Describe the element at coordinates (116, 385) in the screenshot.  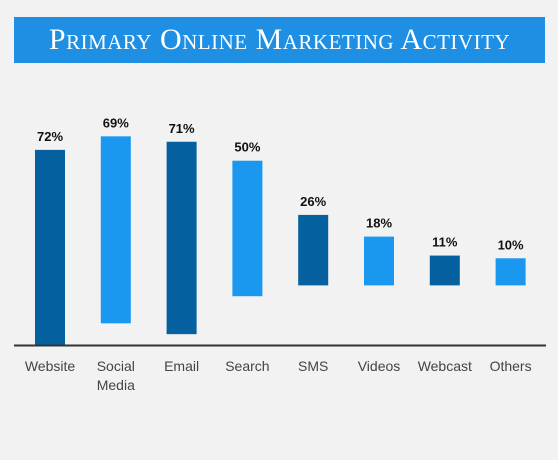
I see `category-label: Media` at that location.